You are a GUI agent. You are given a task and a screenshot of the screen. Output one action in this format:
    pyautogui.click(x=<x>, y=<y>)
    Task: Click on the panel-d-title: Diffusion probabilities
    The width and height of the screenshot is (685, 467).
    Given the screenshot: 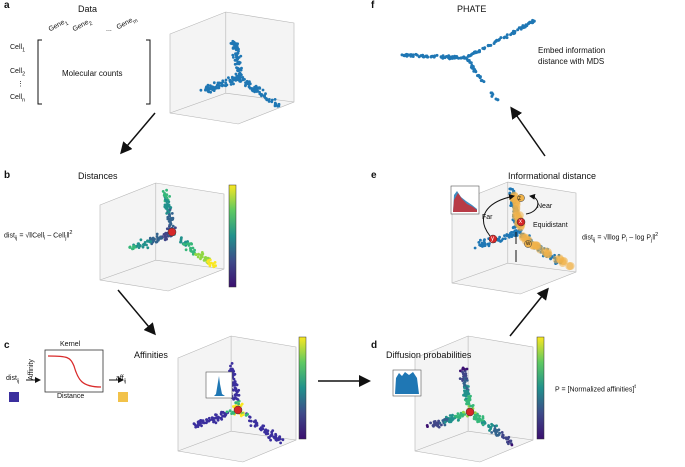 What is the action you would take?
    pyautogui.click(x=429, y=355)
    